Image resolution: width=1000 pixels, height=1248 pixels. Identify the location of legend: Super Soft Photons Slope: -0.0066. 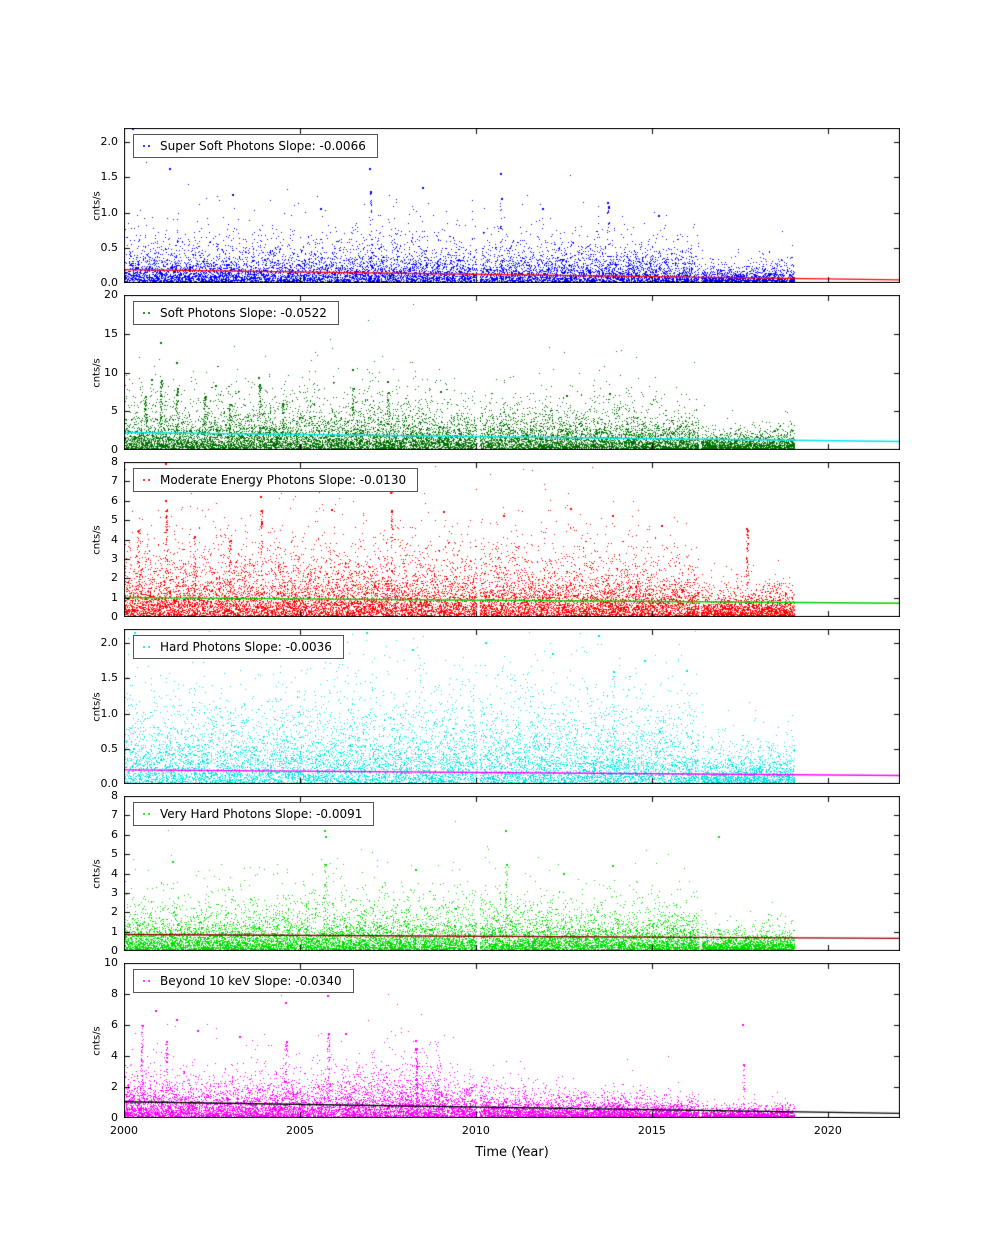
(255, 146).